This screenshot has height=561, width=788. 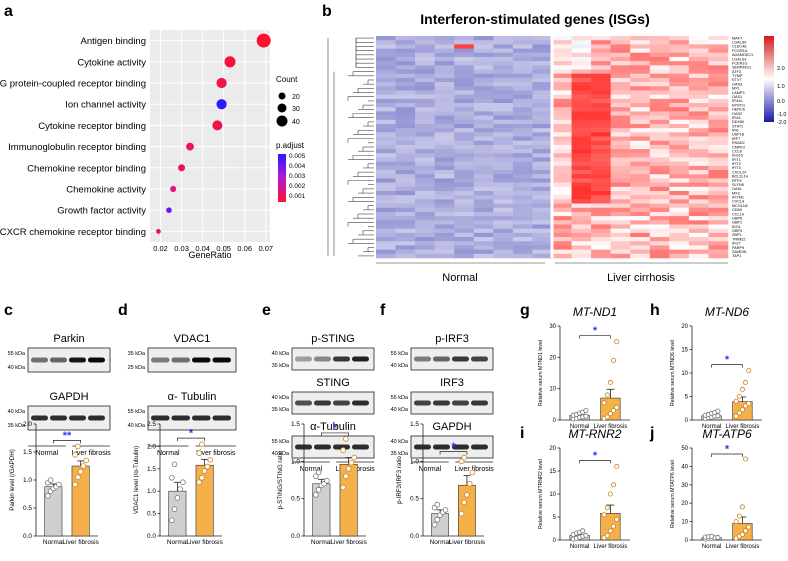 I want to click on category-label: Chemokine receptor binding, so click(x=86, y=168).